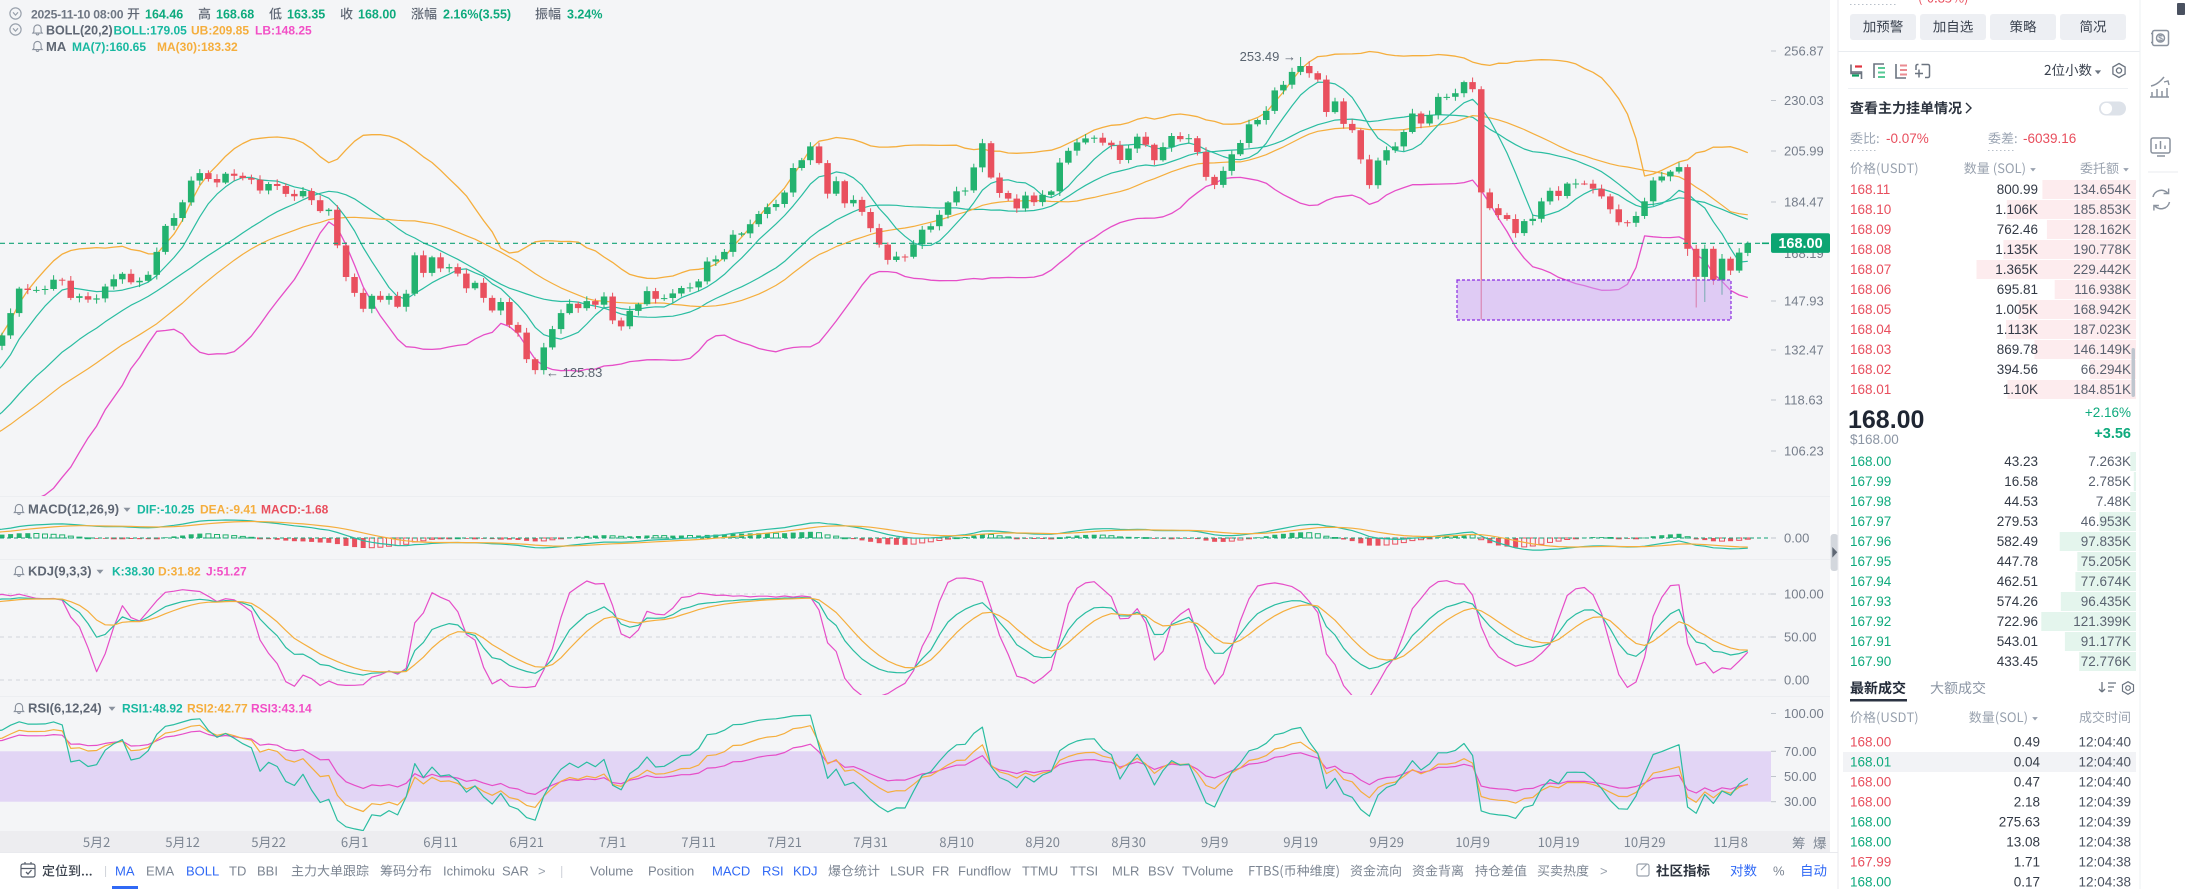 The image size is (2185, 889). Describe the element at coordinates (1040, 871) in the screenshot. I see `svg-text: TTMU` at that location.